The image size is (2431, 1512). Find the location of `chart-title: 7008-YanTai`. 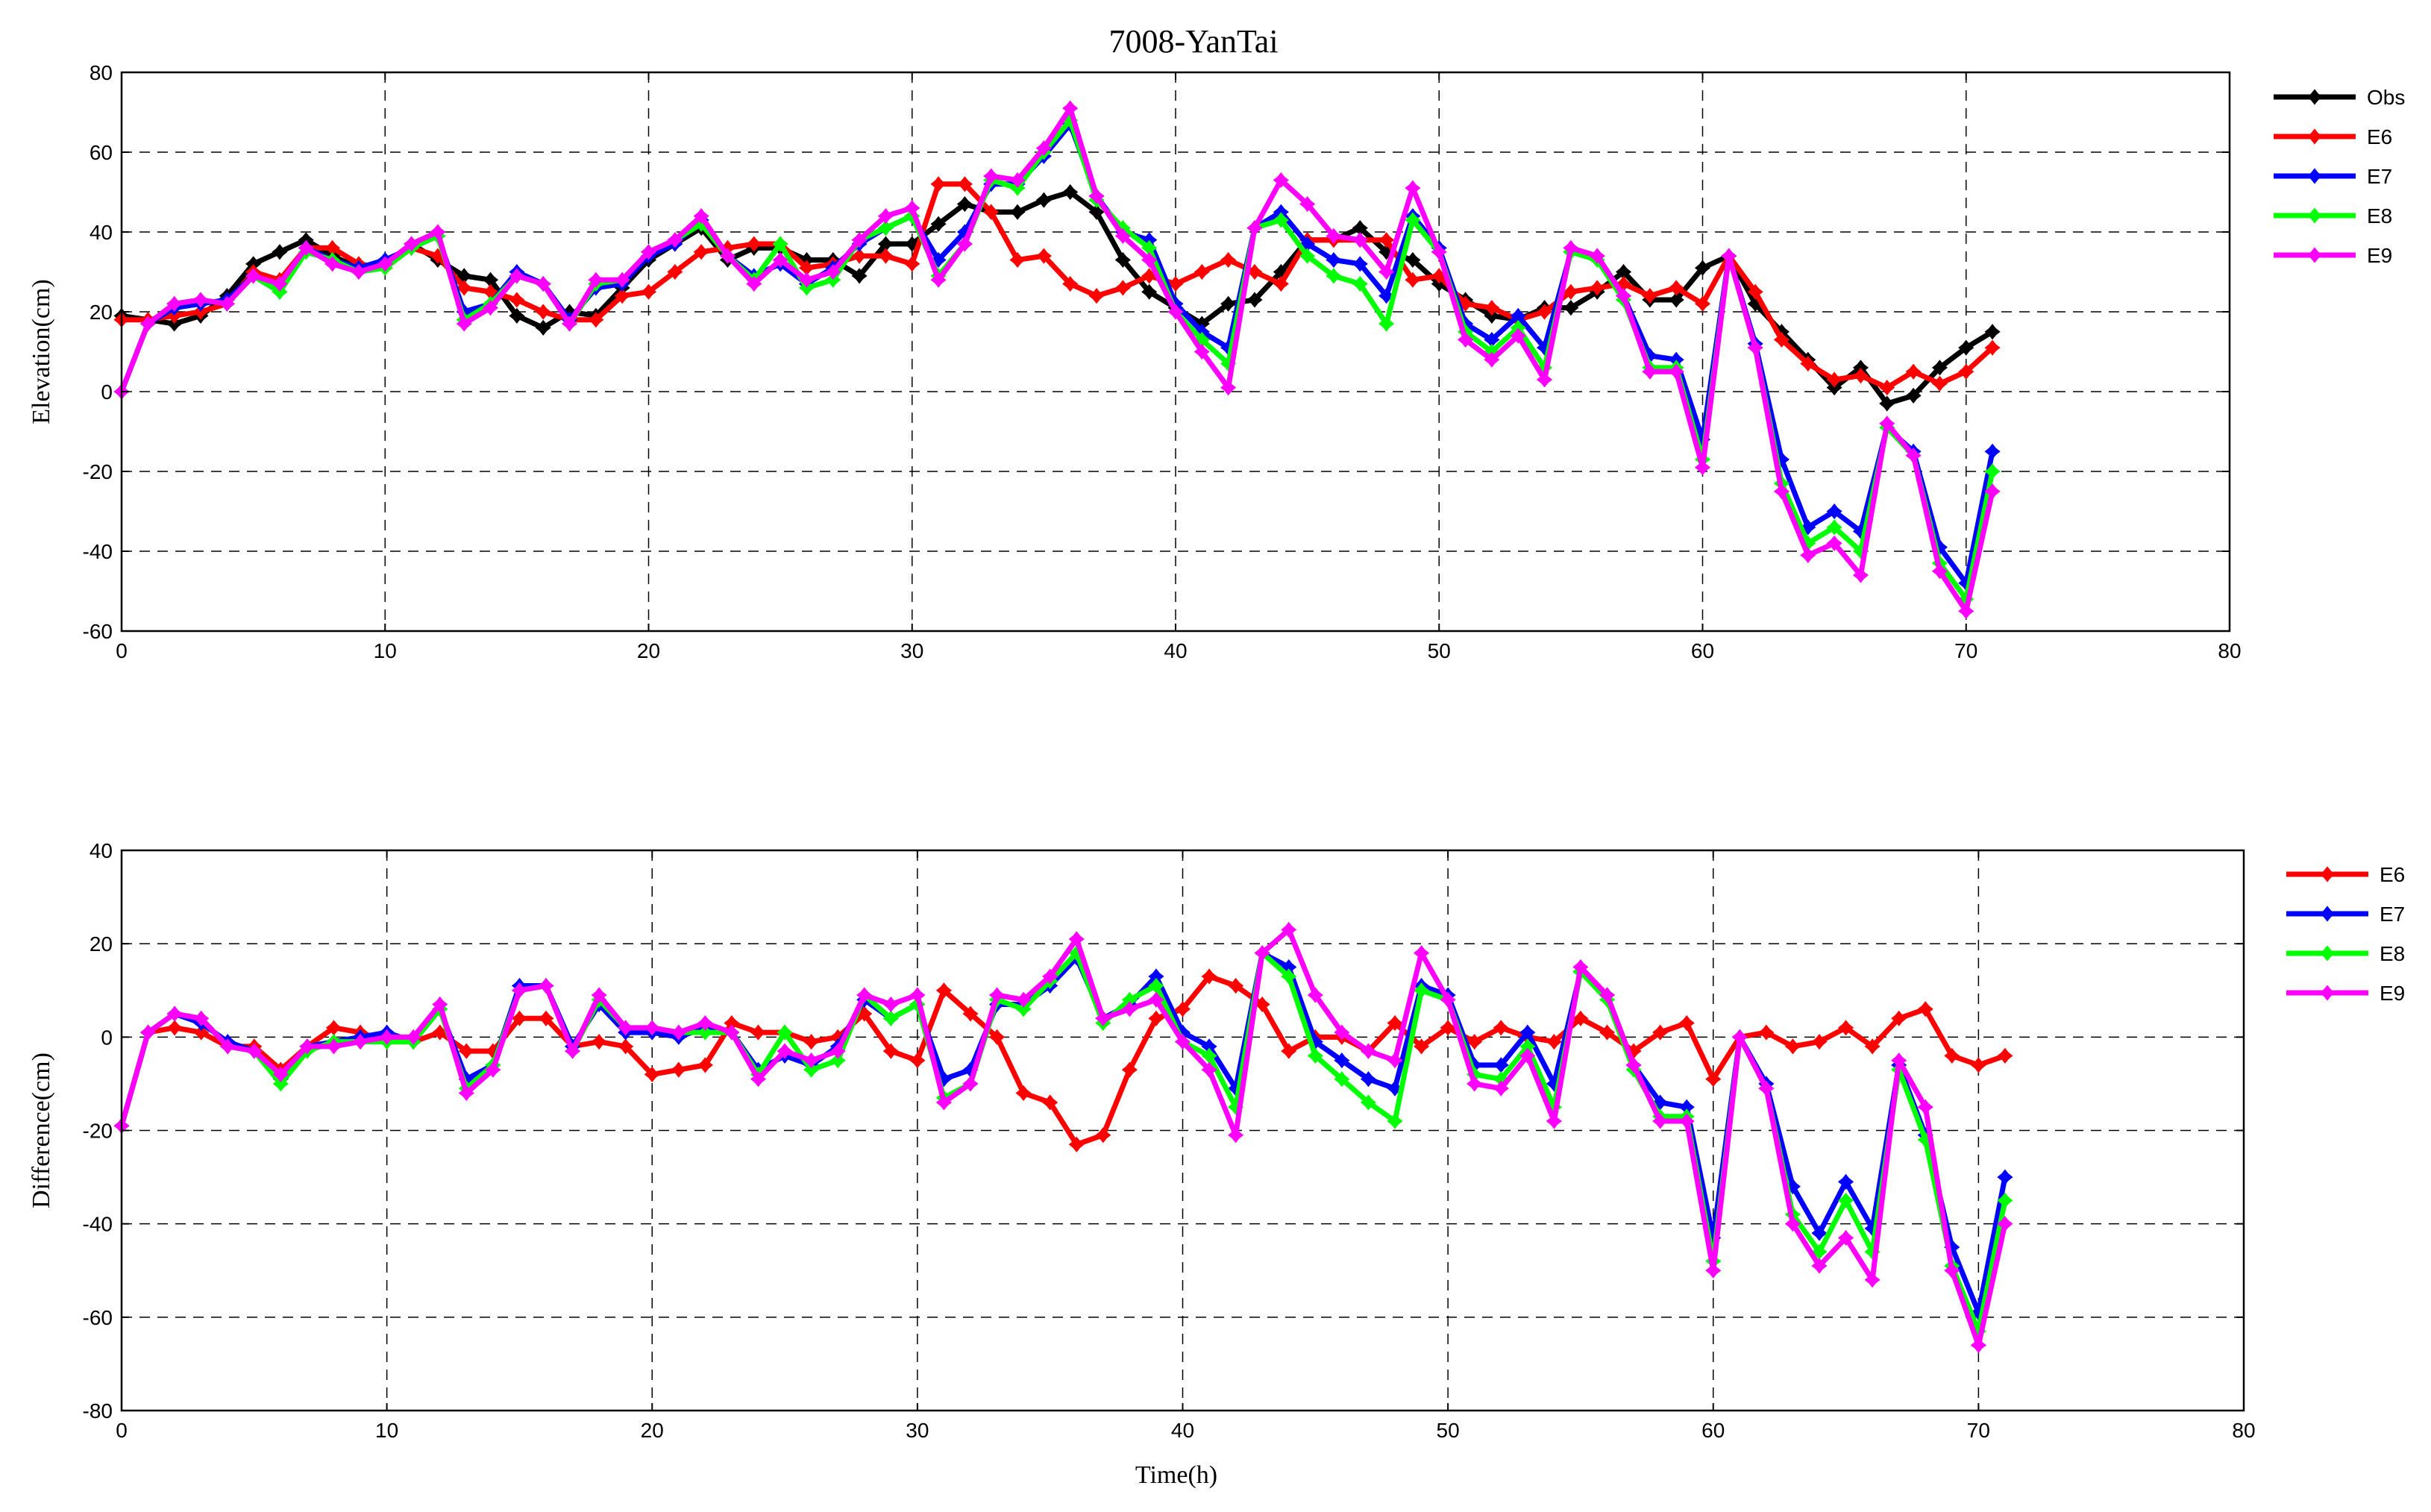

chart-title: 7008-YanTai is located at coordinates (1193, 41).